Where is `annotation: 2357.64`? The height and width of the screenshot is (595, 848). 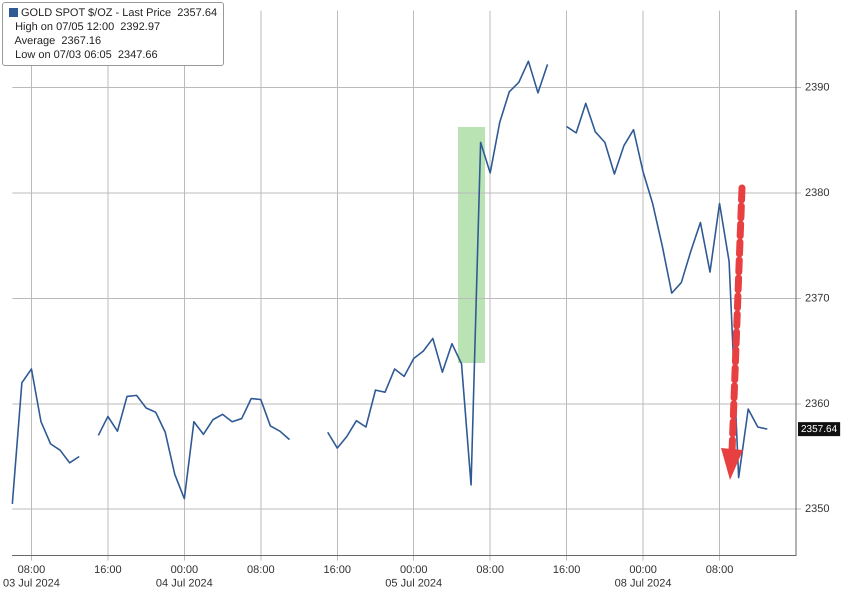 annotation: 2357.64 is located at coordinates (197, 13).